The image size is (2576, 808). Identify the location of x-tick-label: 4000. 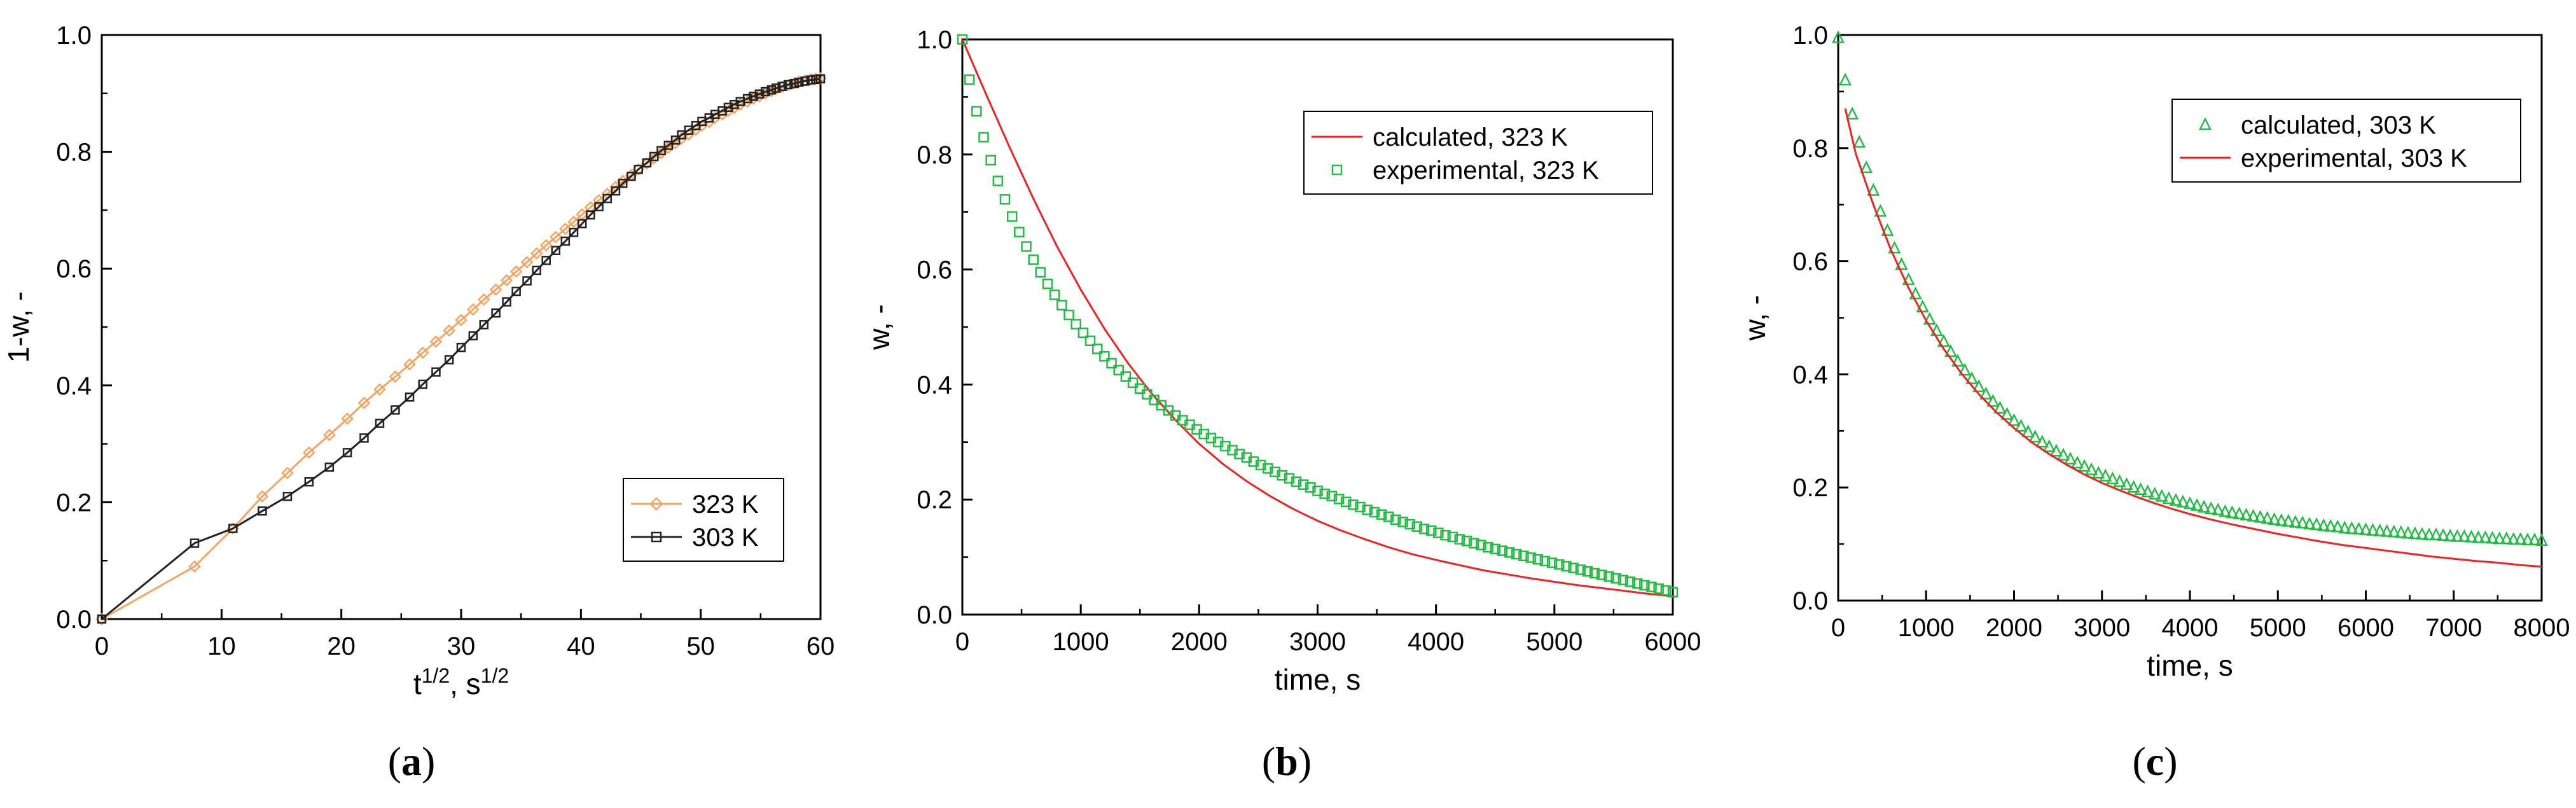
(1436, 642).